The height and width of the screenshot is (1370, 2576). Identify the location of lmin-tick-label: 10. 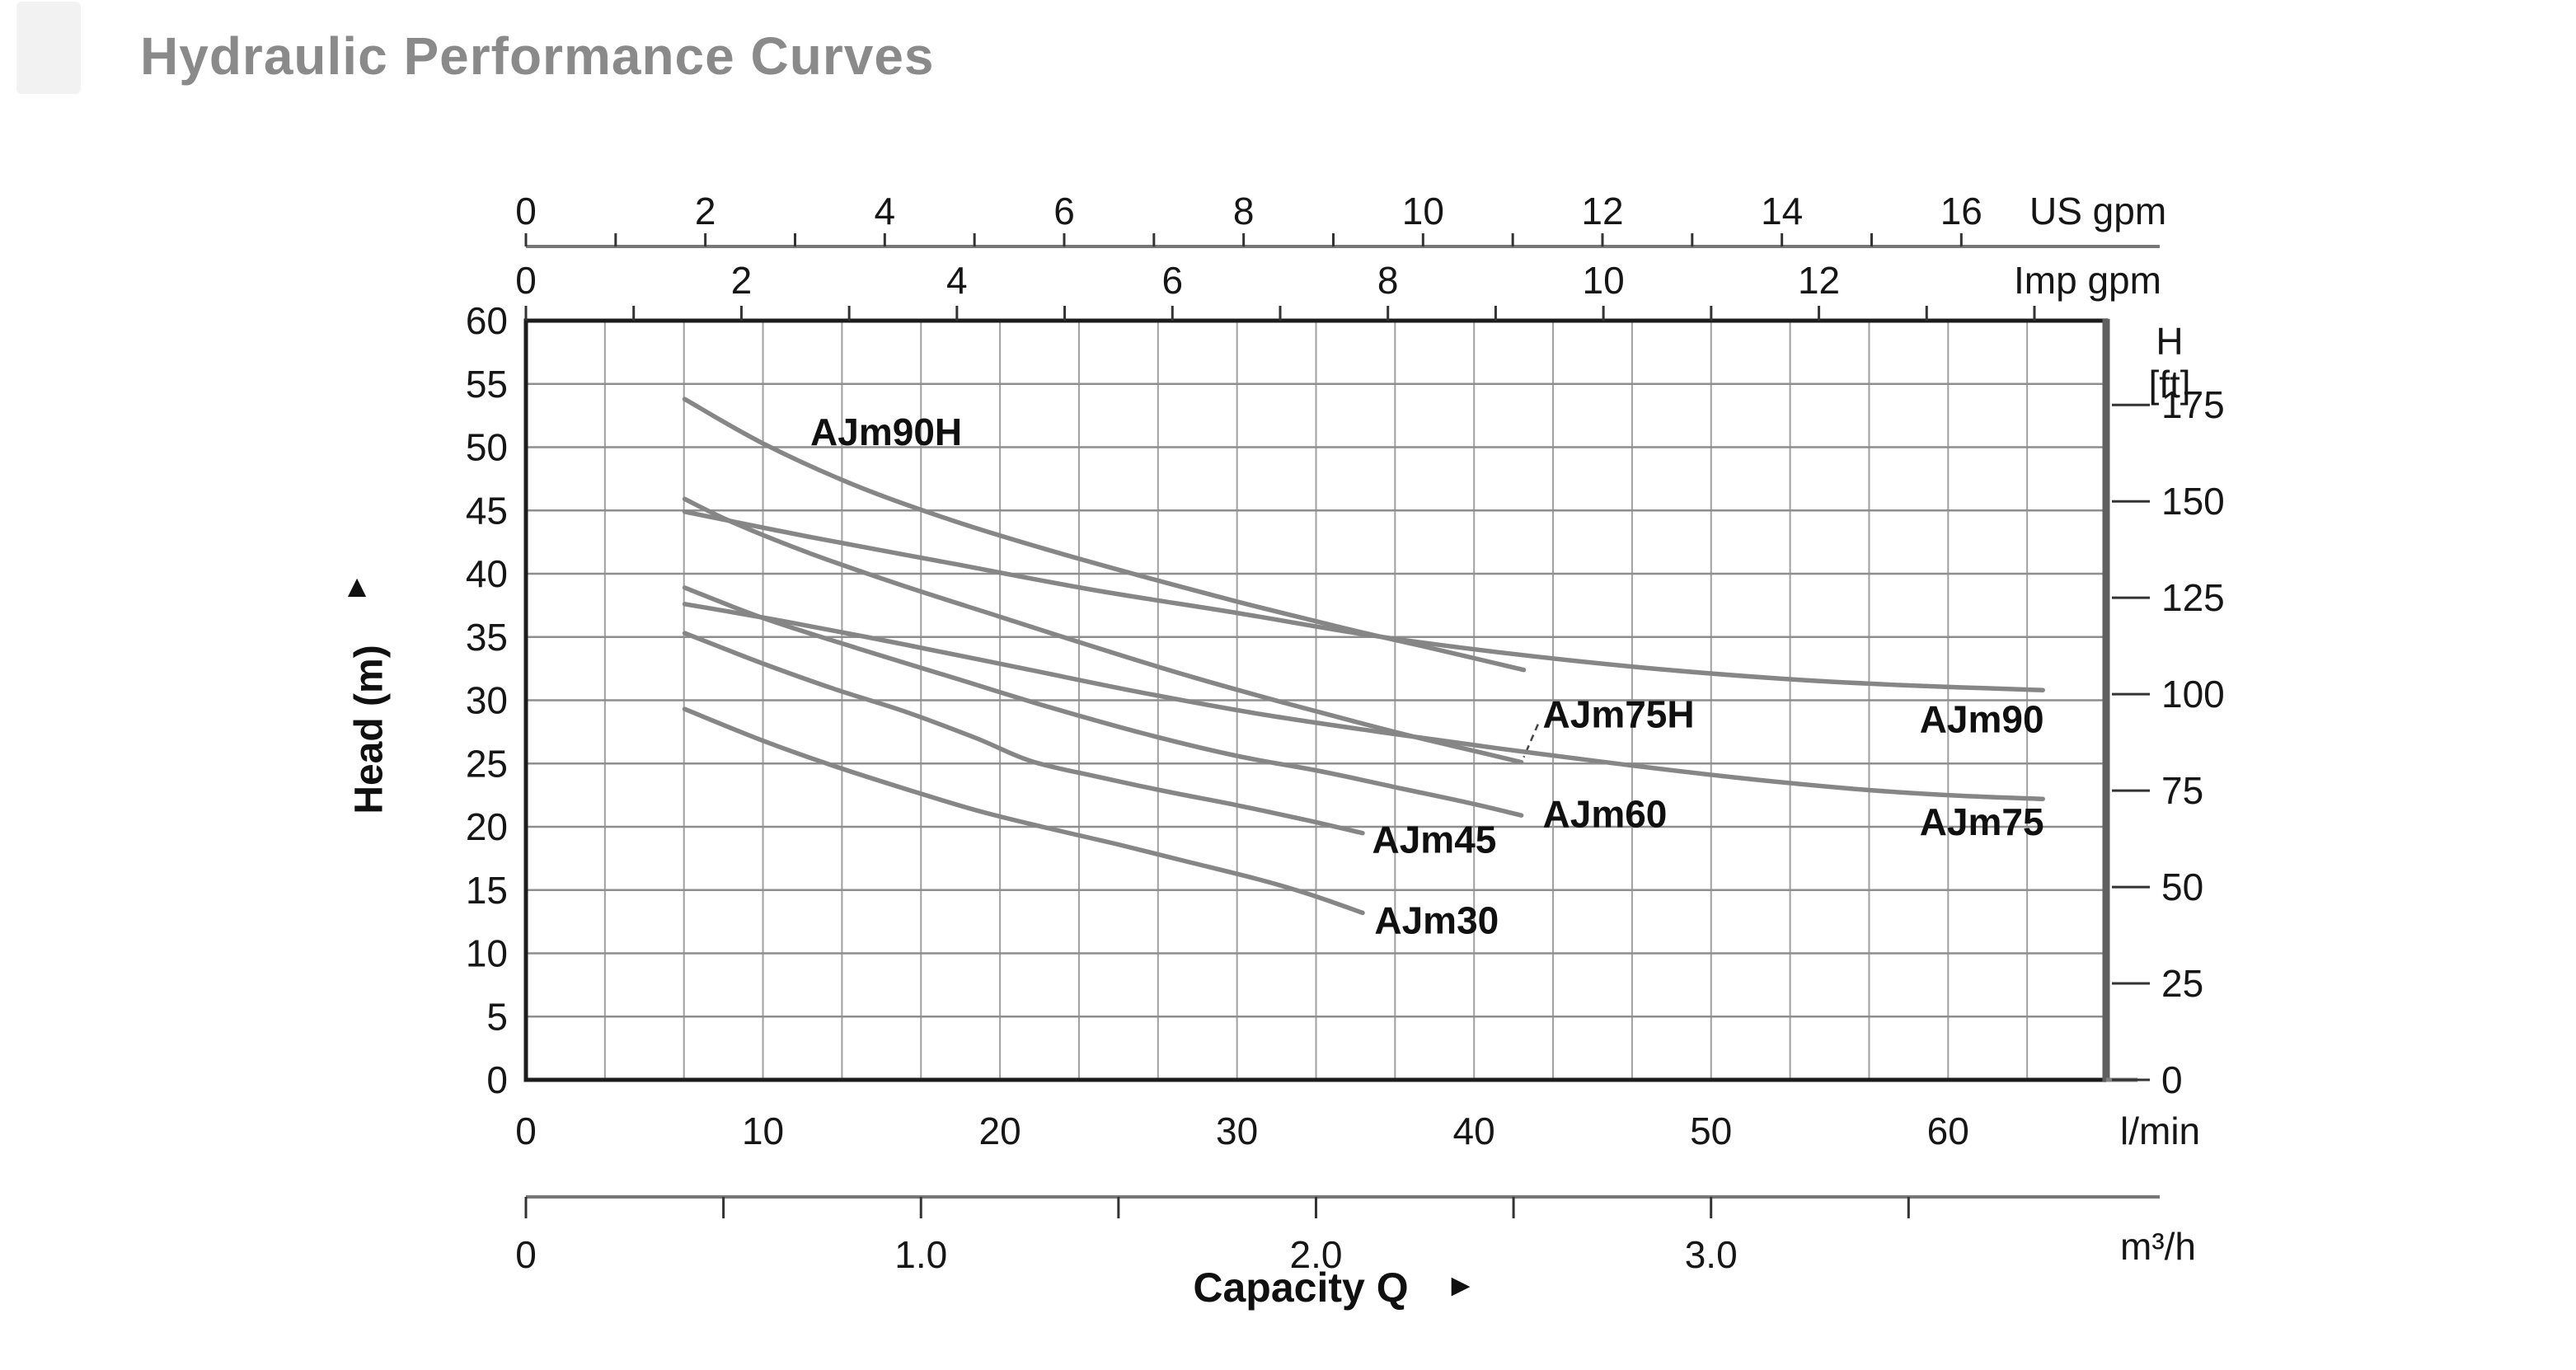
(763, 1131).